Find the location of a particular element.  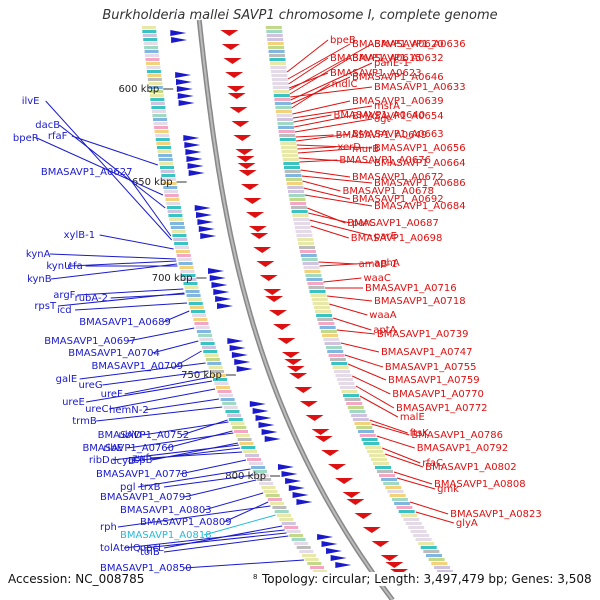

gene-label-left: ribE is located at coordinates (113, 448).